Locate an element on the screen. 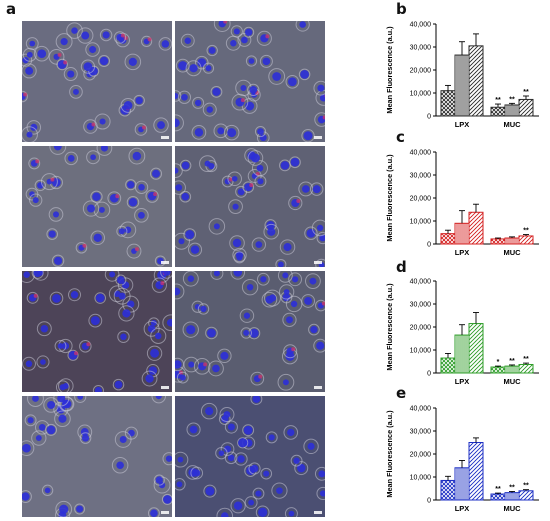 The width and height of the screenshot is (550, 521). panel-letter-d: d is located at coordinates (401, 267).